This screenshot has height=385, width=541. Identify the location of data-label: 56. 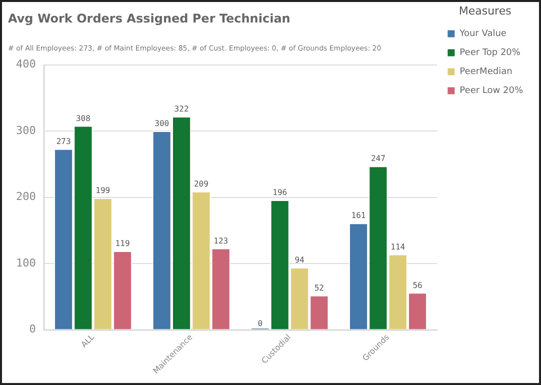
(417, 285).